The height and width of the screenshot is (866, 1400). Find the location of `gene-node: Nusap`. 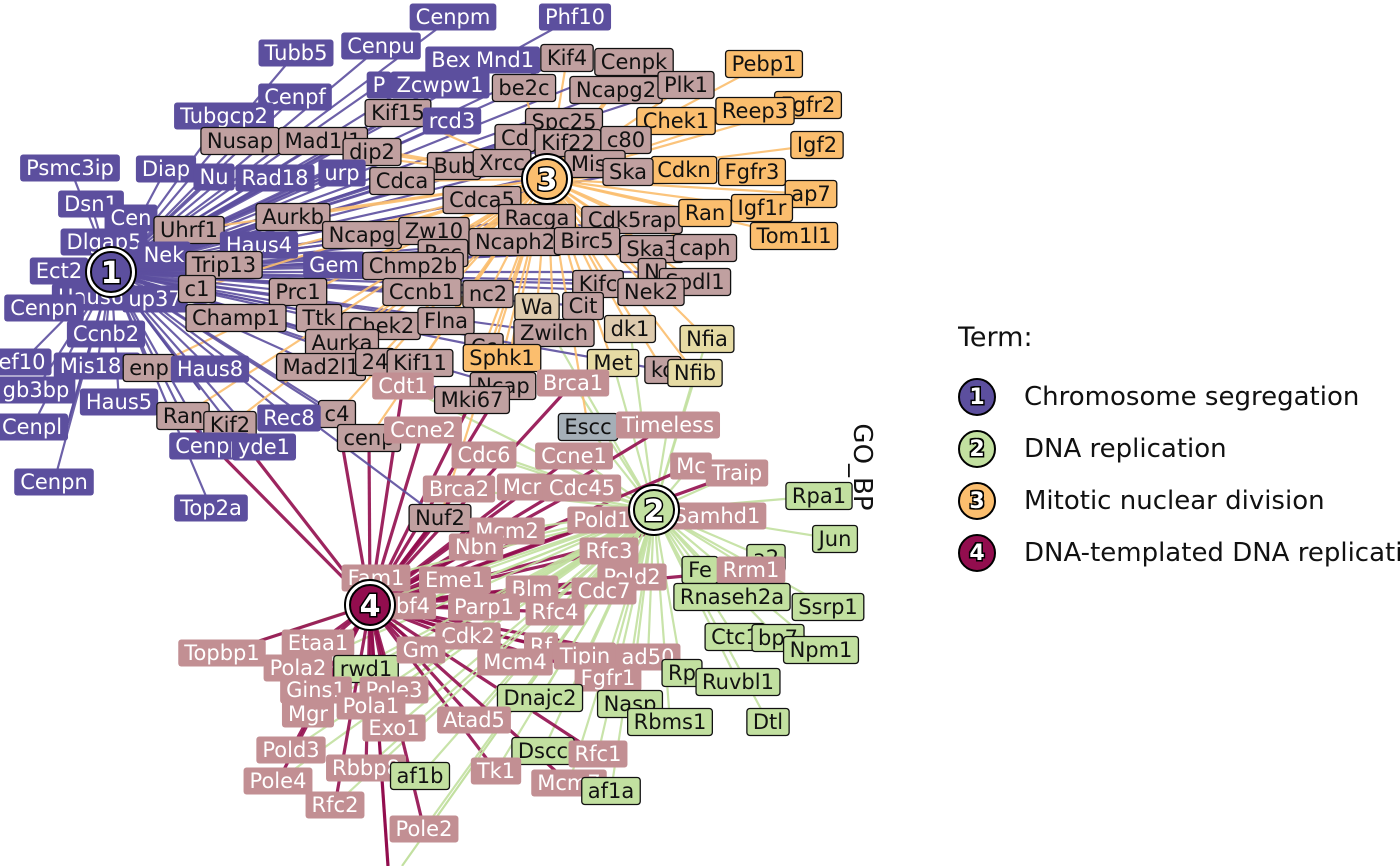

gene-node: Nusap is located at coordinates (240, 141).